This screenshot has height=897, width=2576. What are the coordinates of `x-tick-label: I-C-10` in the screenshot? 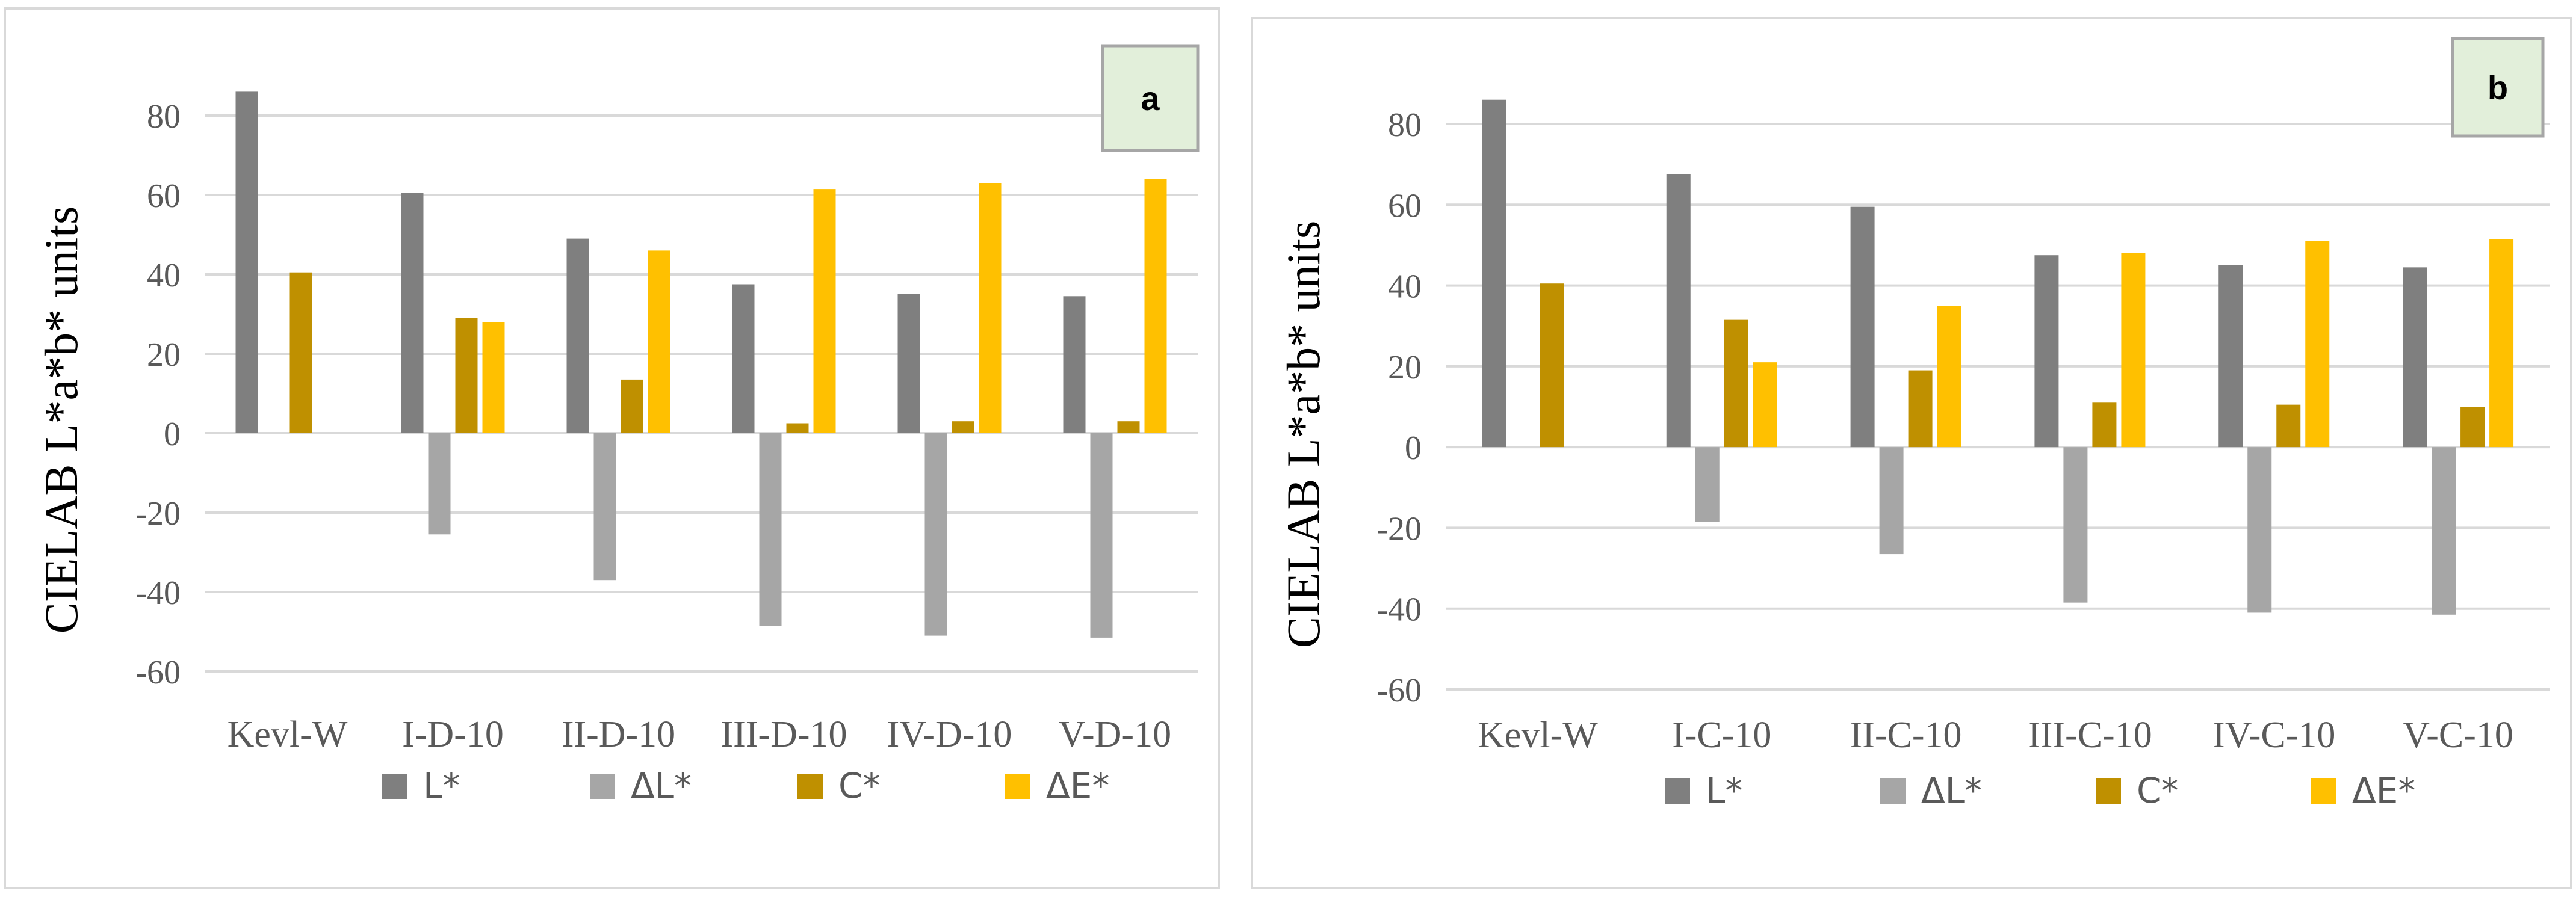 It's located at (1721, 736).